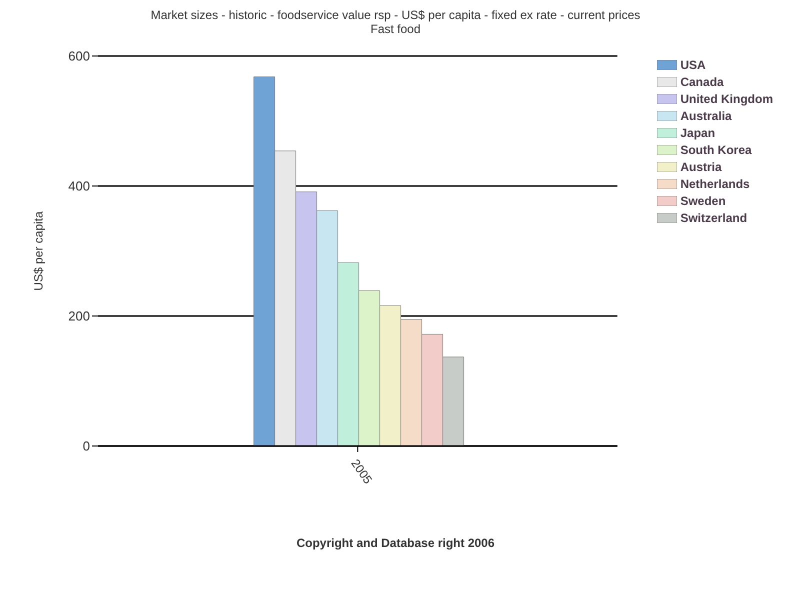 The height and width of the screenshot is (594, 791). I want to click on legend-label: Canada, so click(702, 81).